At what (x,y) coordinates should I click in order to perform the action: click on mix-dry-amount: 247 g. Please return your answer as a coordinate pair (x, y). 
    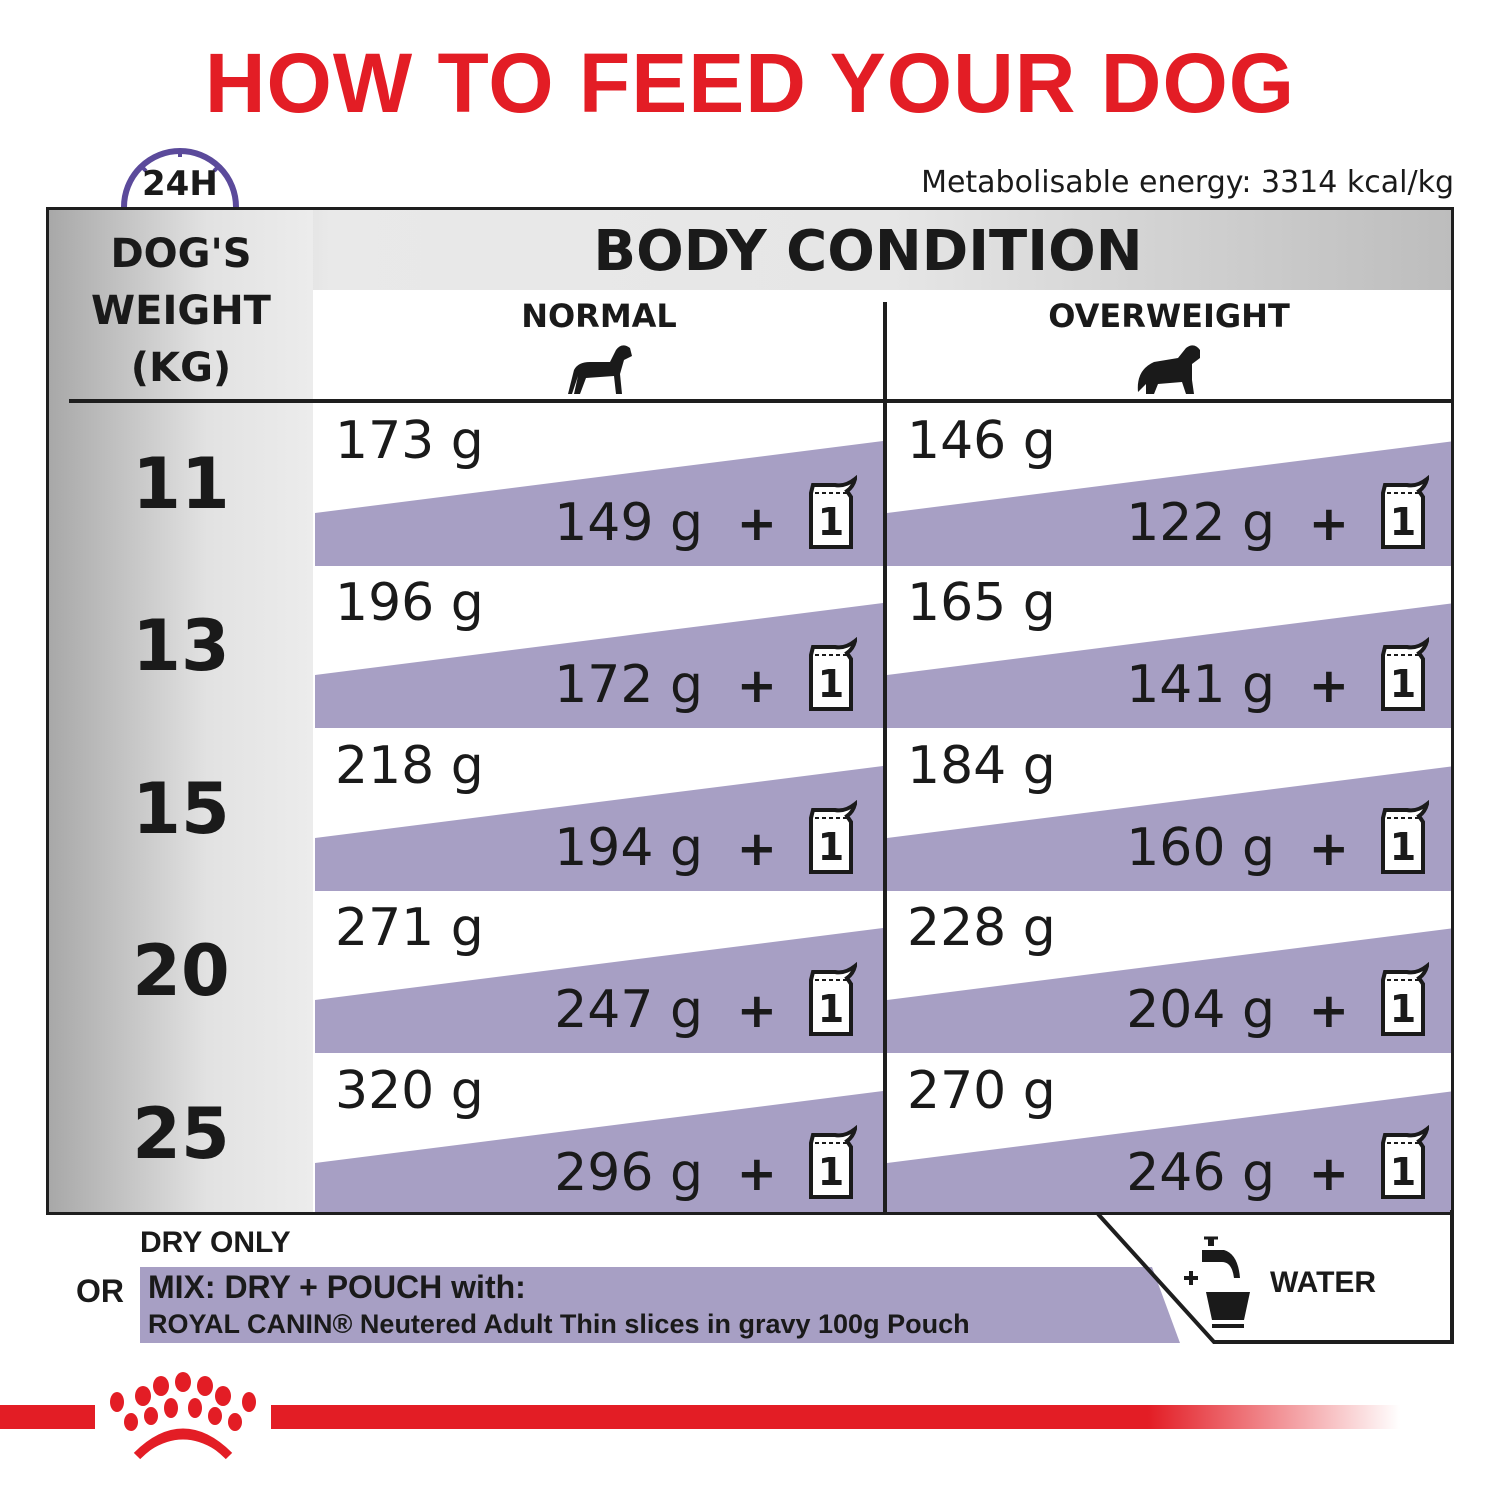
    Looking at the image, I should click on (628, 1010).